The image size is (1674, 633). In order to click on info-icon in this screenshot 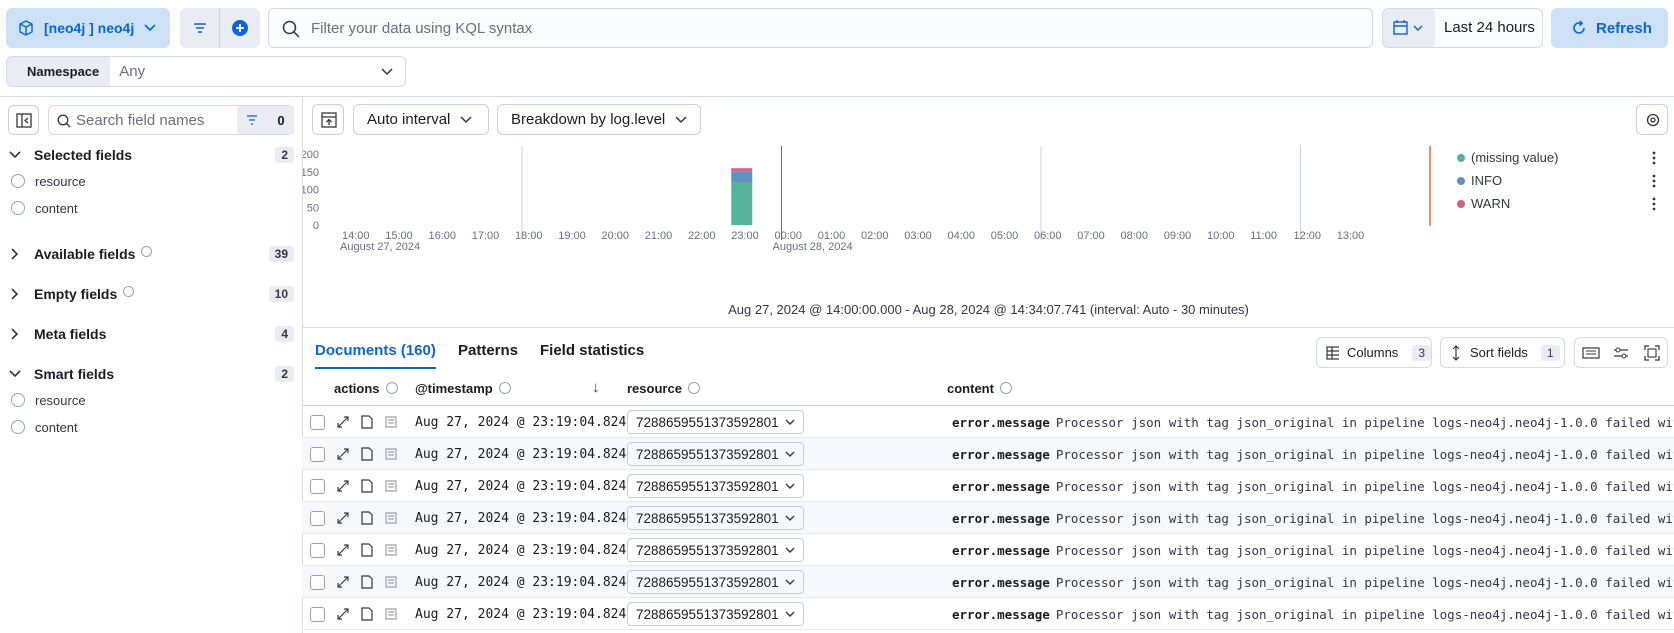, I will do `click(1005, 388)`.